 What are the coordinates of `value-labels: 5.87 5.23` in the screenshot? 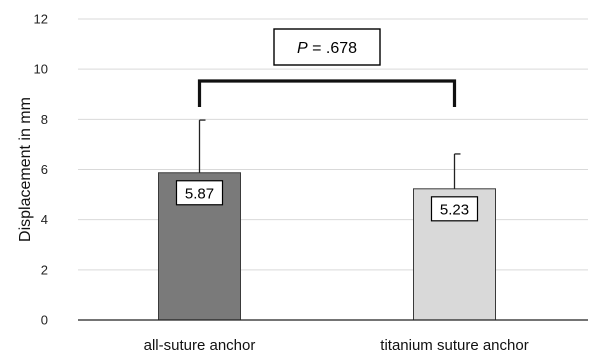 It's located at (327, 201).